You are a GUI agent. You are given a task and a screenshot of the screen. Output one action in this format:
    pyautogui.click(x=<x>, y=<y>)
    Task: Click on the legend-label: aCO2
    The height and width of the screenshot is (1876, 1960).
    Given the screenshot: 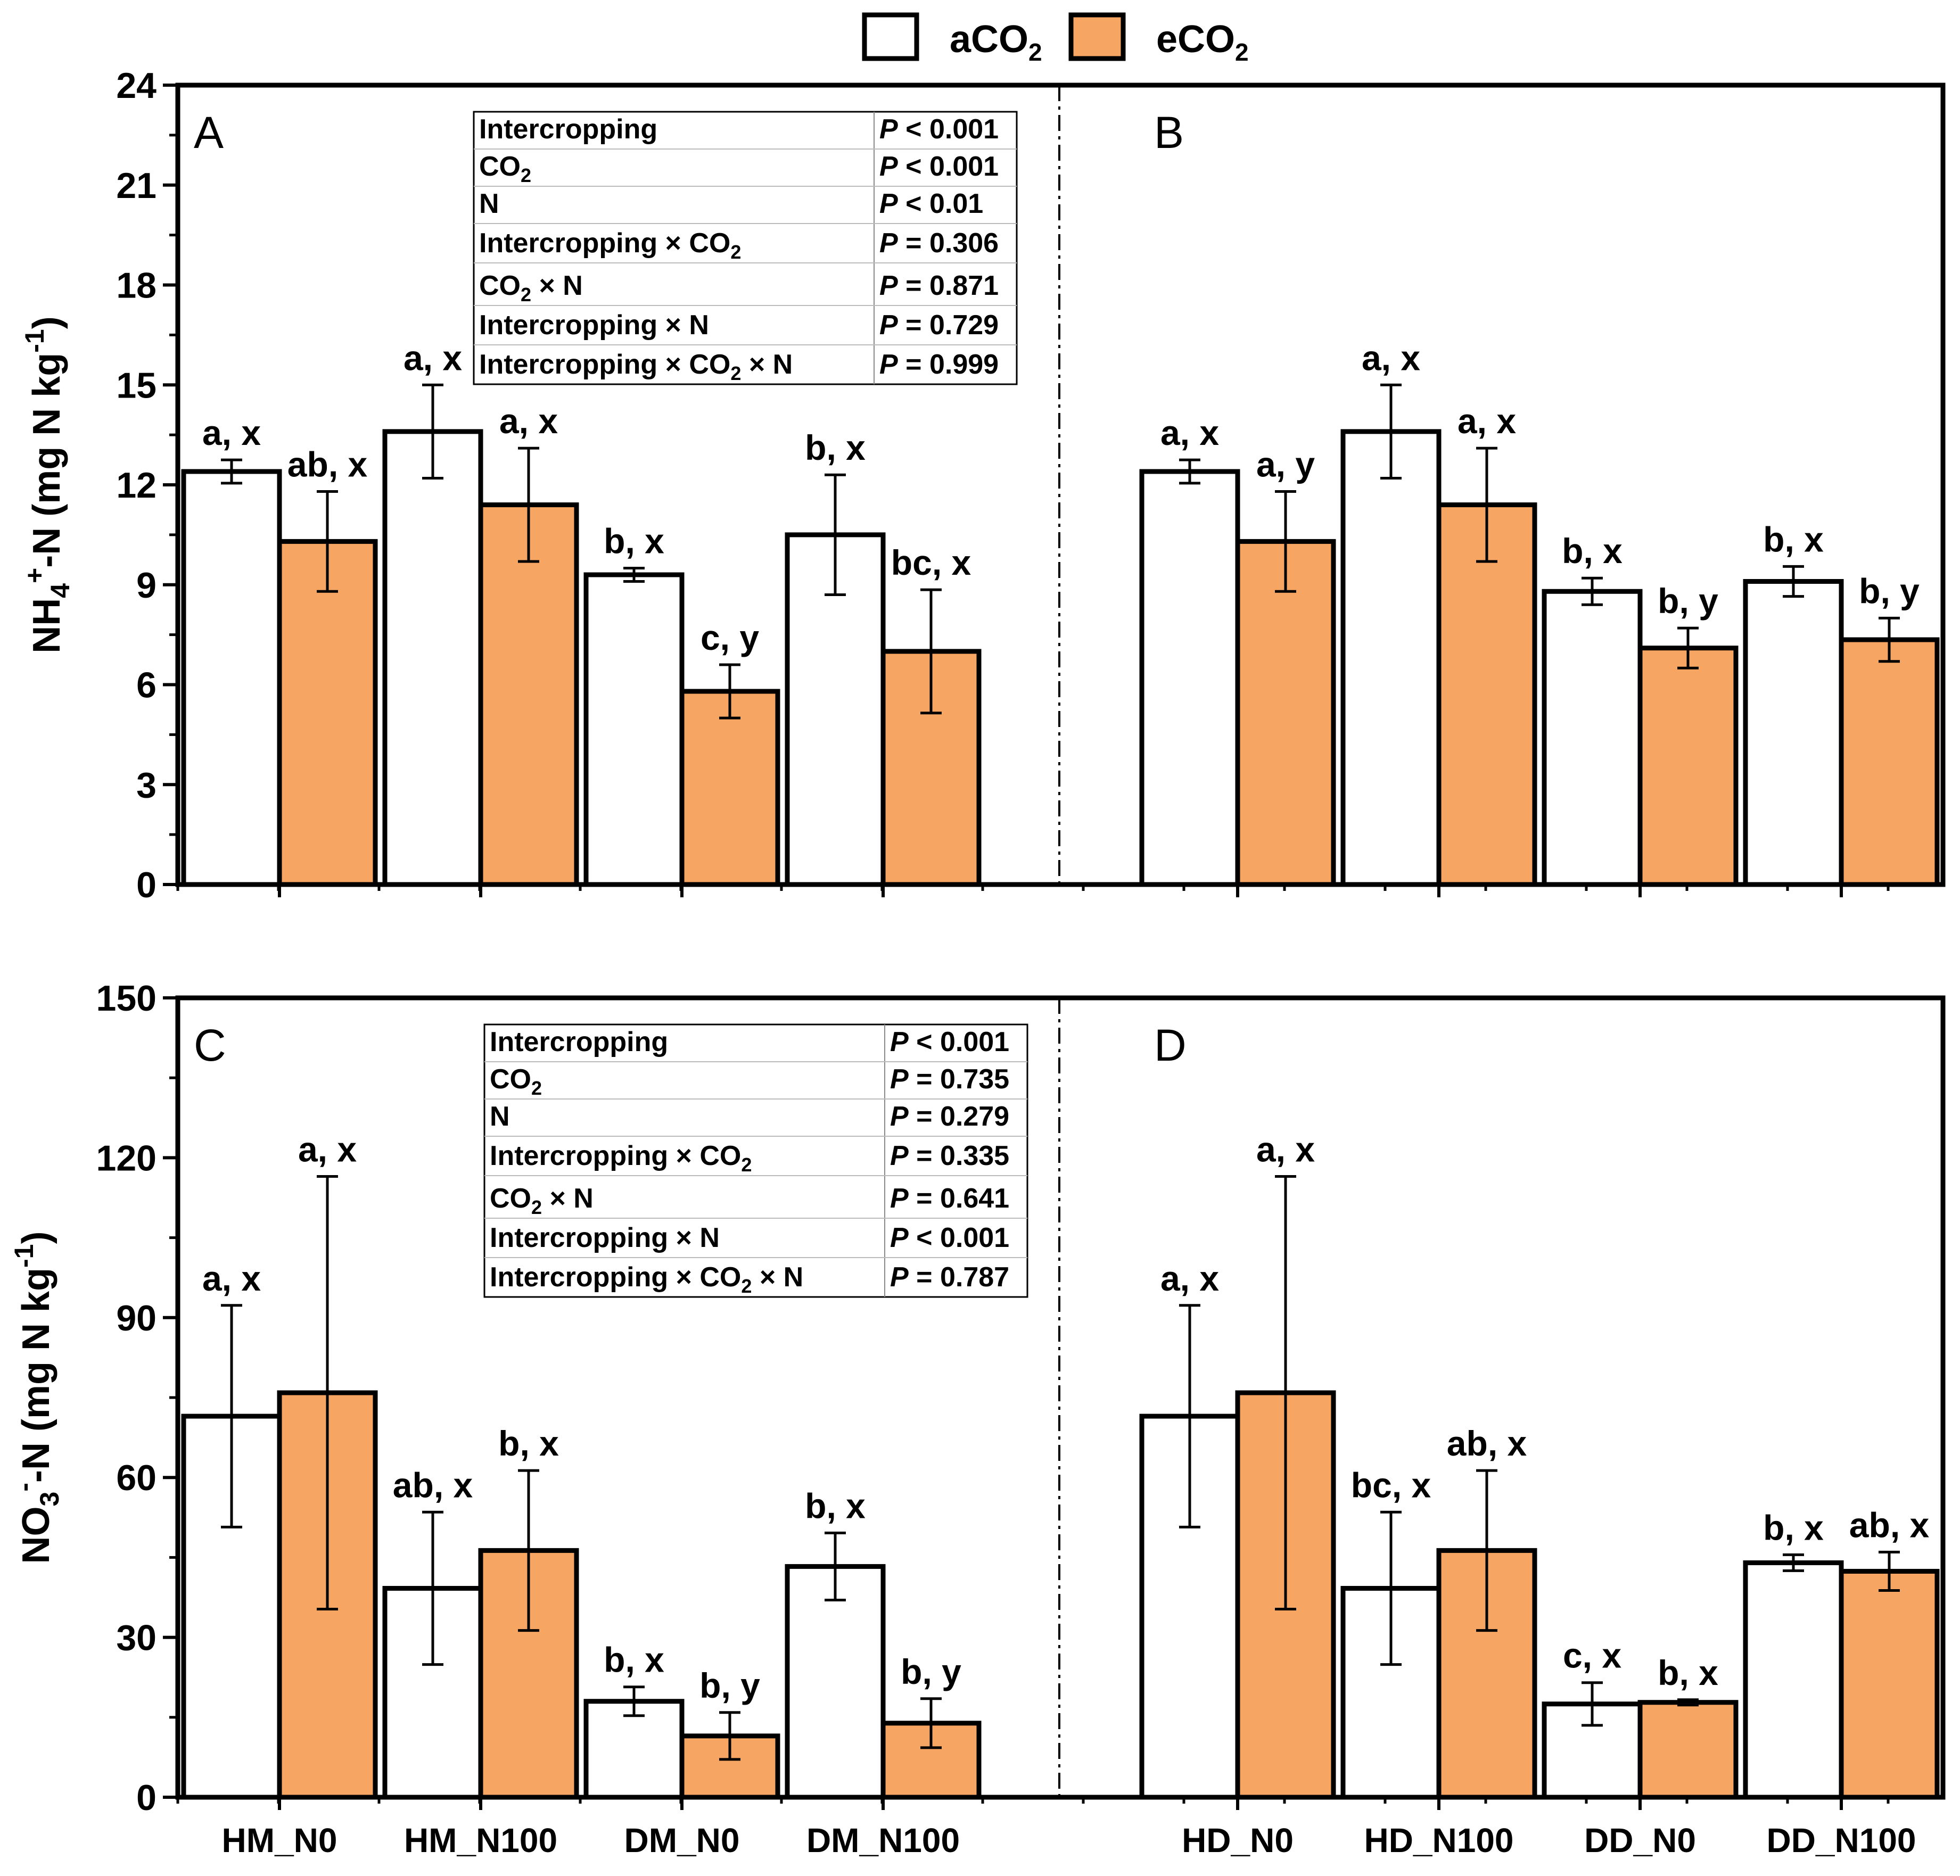 What is the action you would take?
    pyautogui.click(x=996, y=42)
    